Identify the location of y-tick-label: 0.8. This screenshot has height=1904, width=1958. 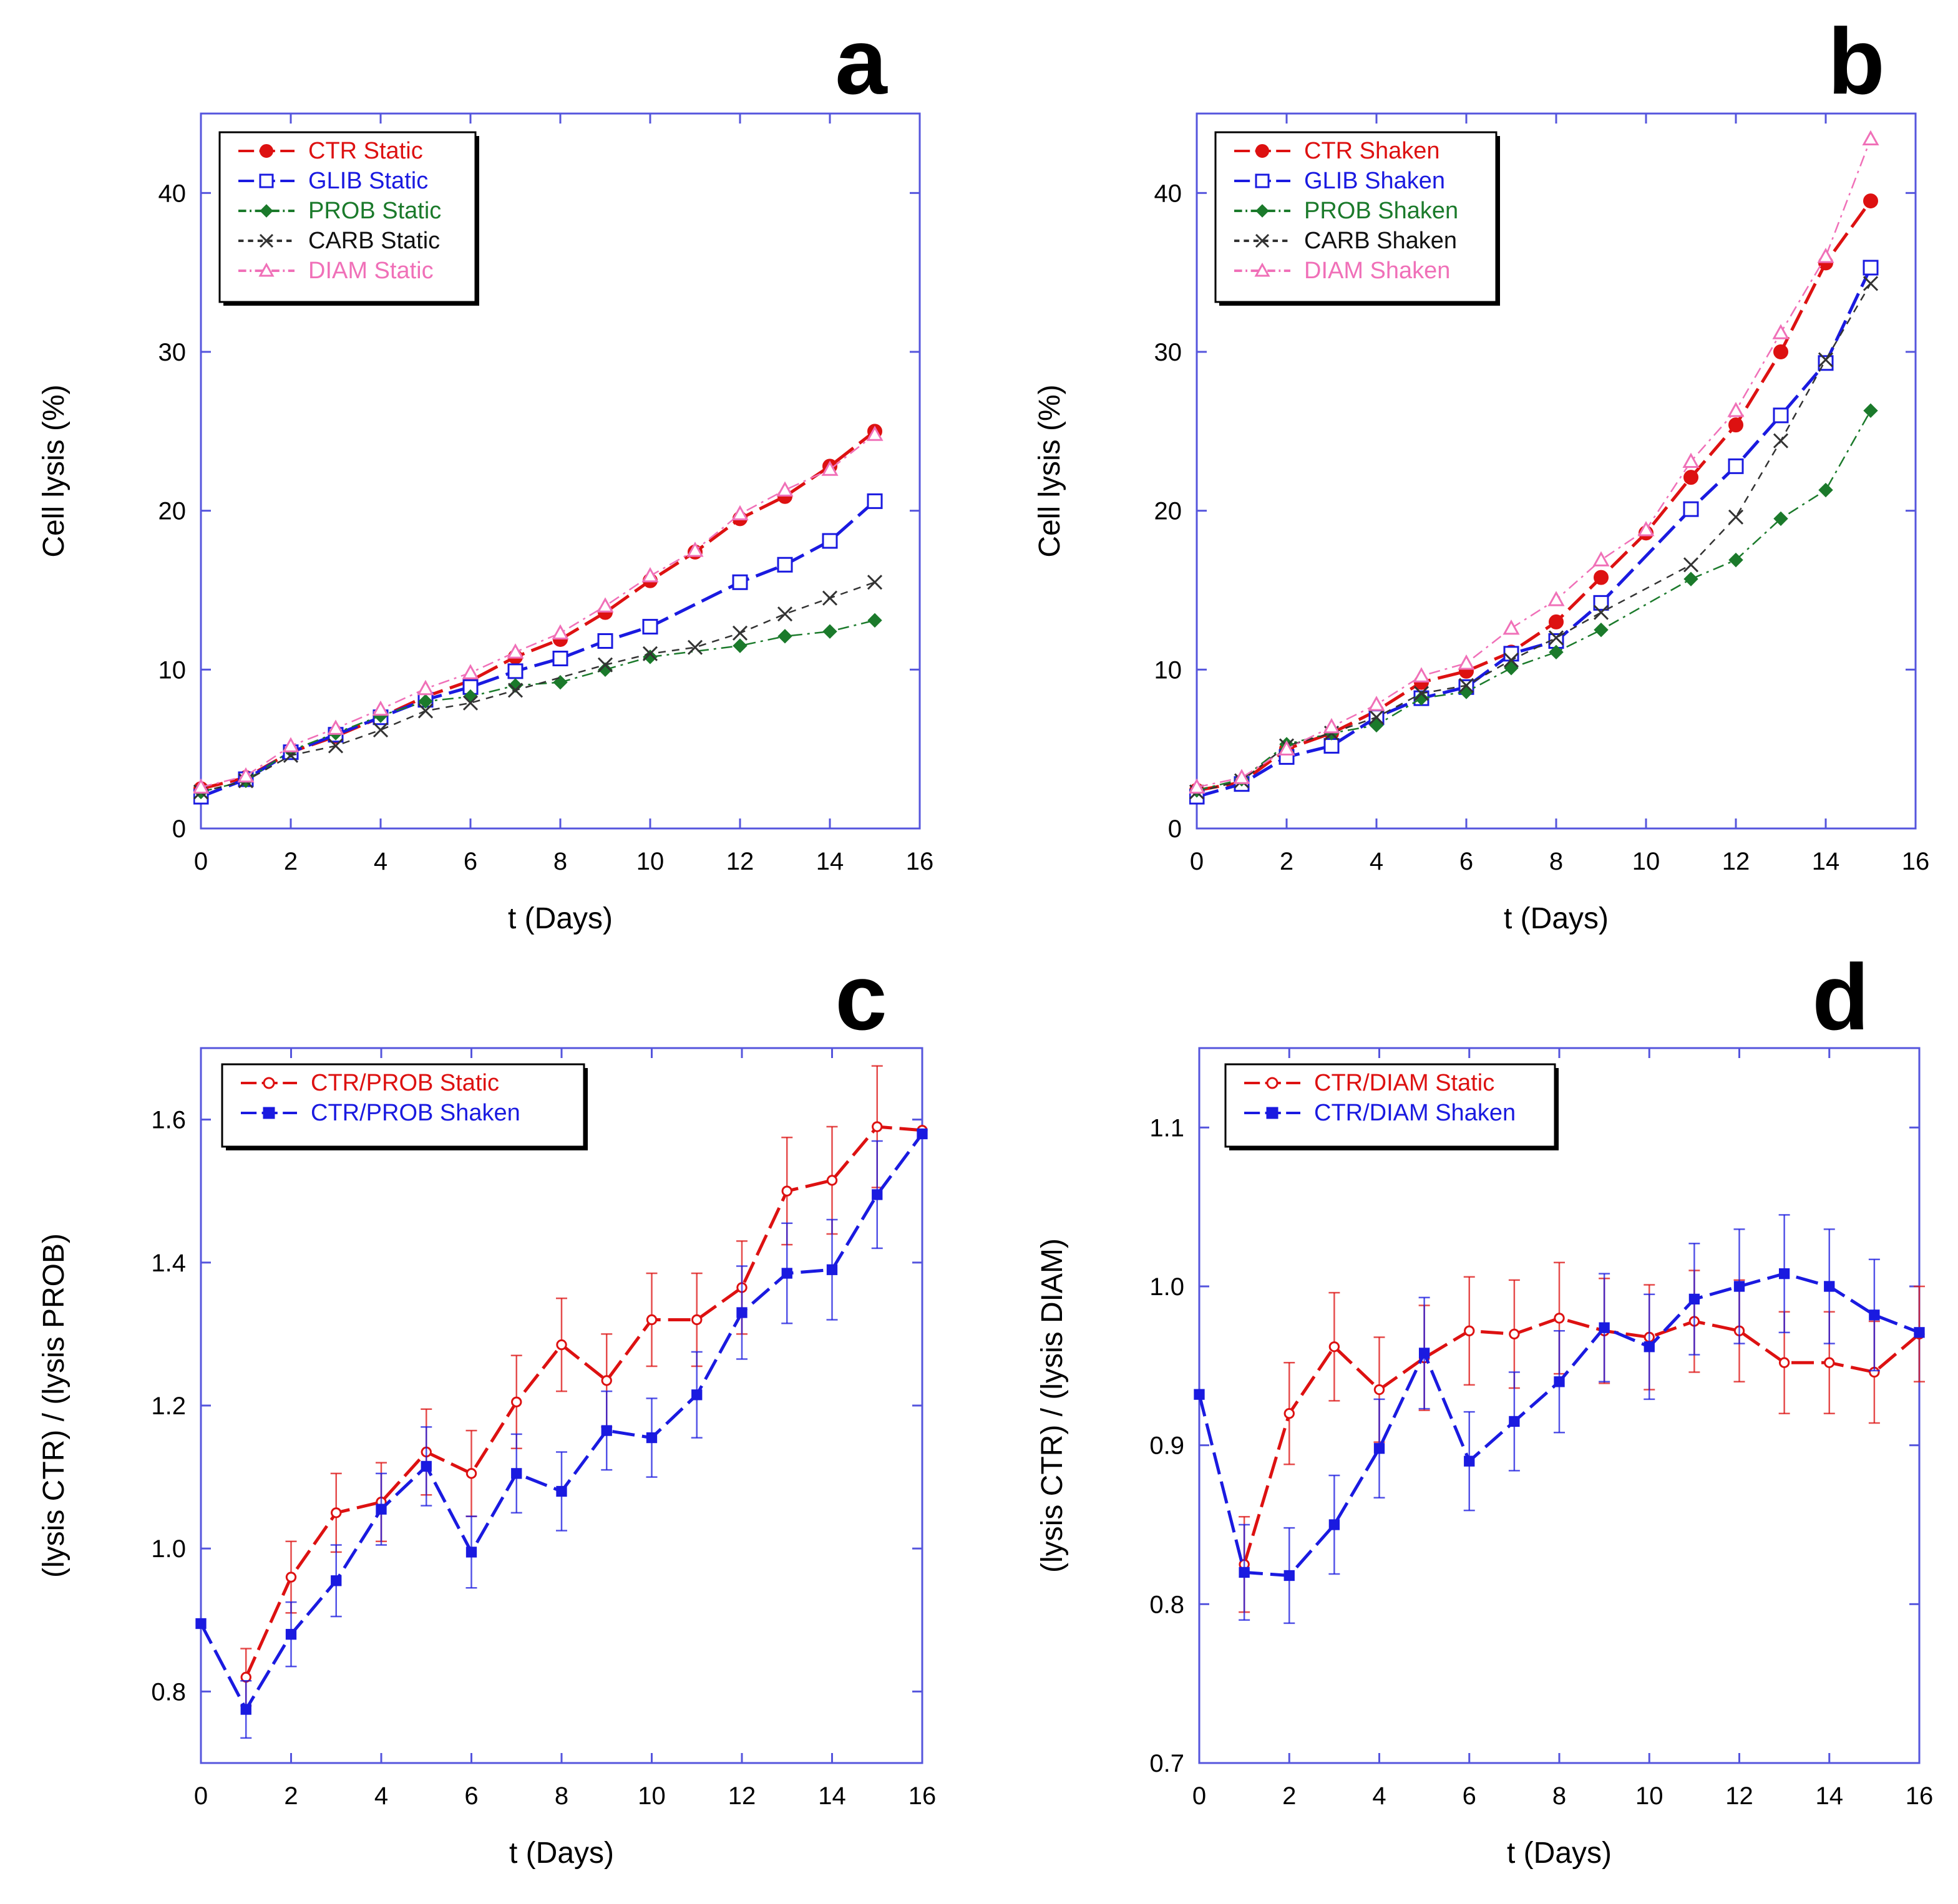
(1166, 1605).